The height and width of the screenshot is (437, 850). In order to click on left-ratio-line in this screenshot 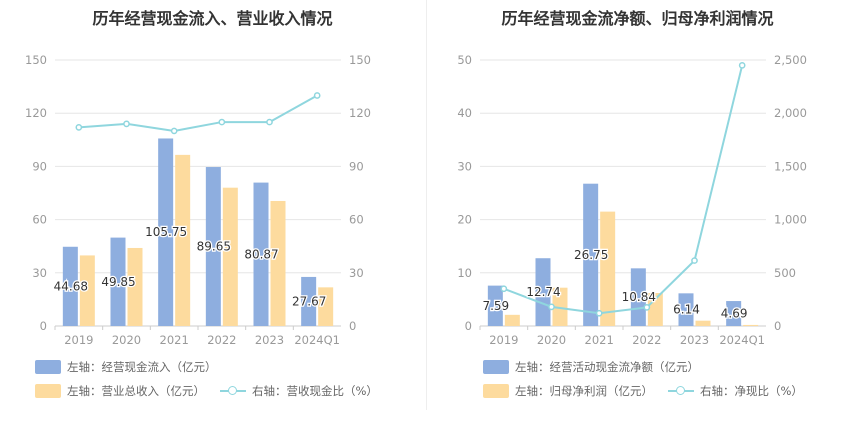, I will do `click(198, 113)`.